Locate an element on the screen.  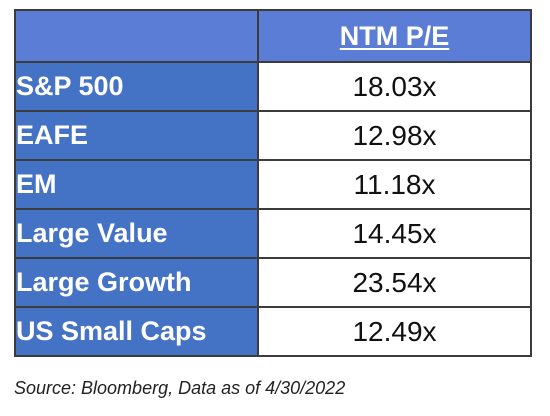
row-value: 11.18x is located at coordinates (394, 184).